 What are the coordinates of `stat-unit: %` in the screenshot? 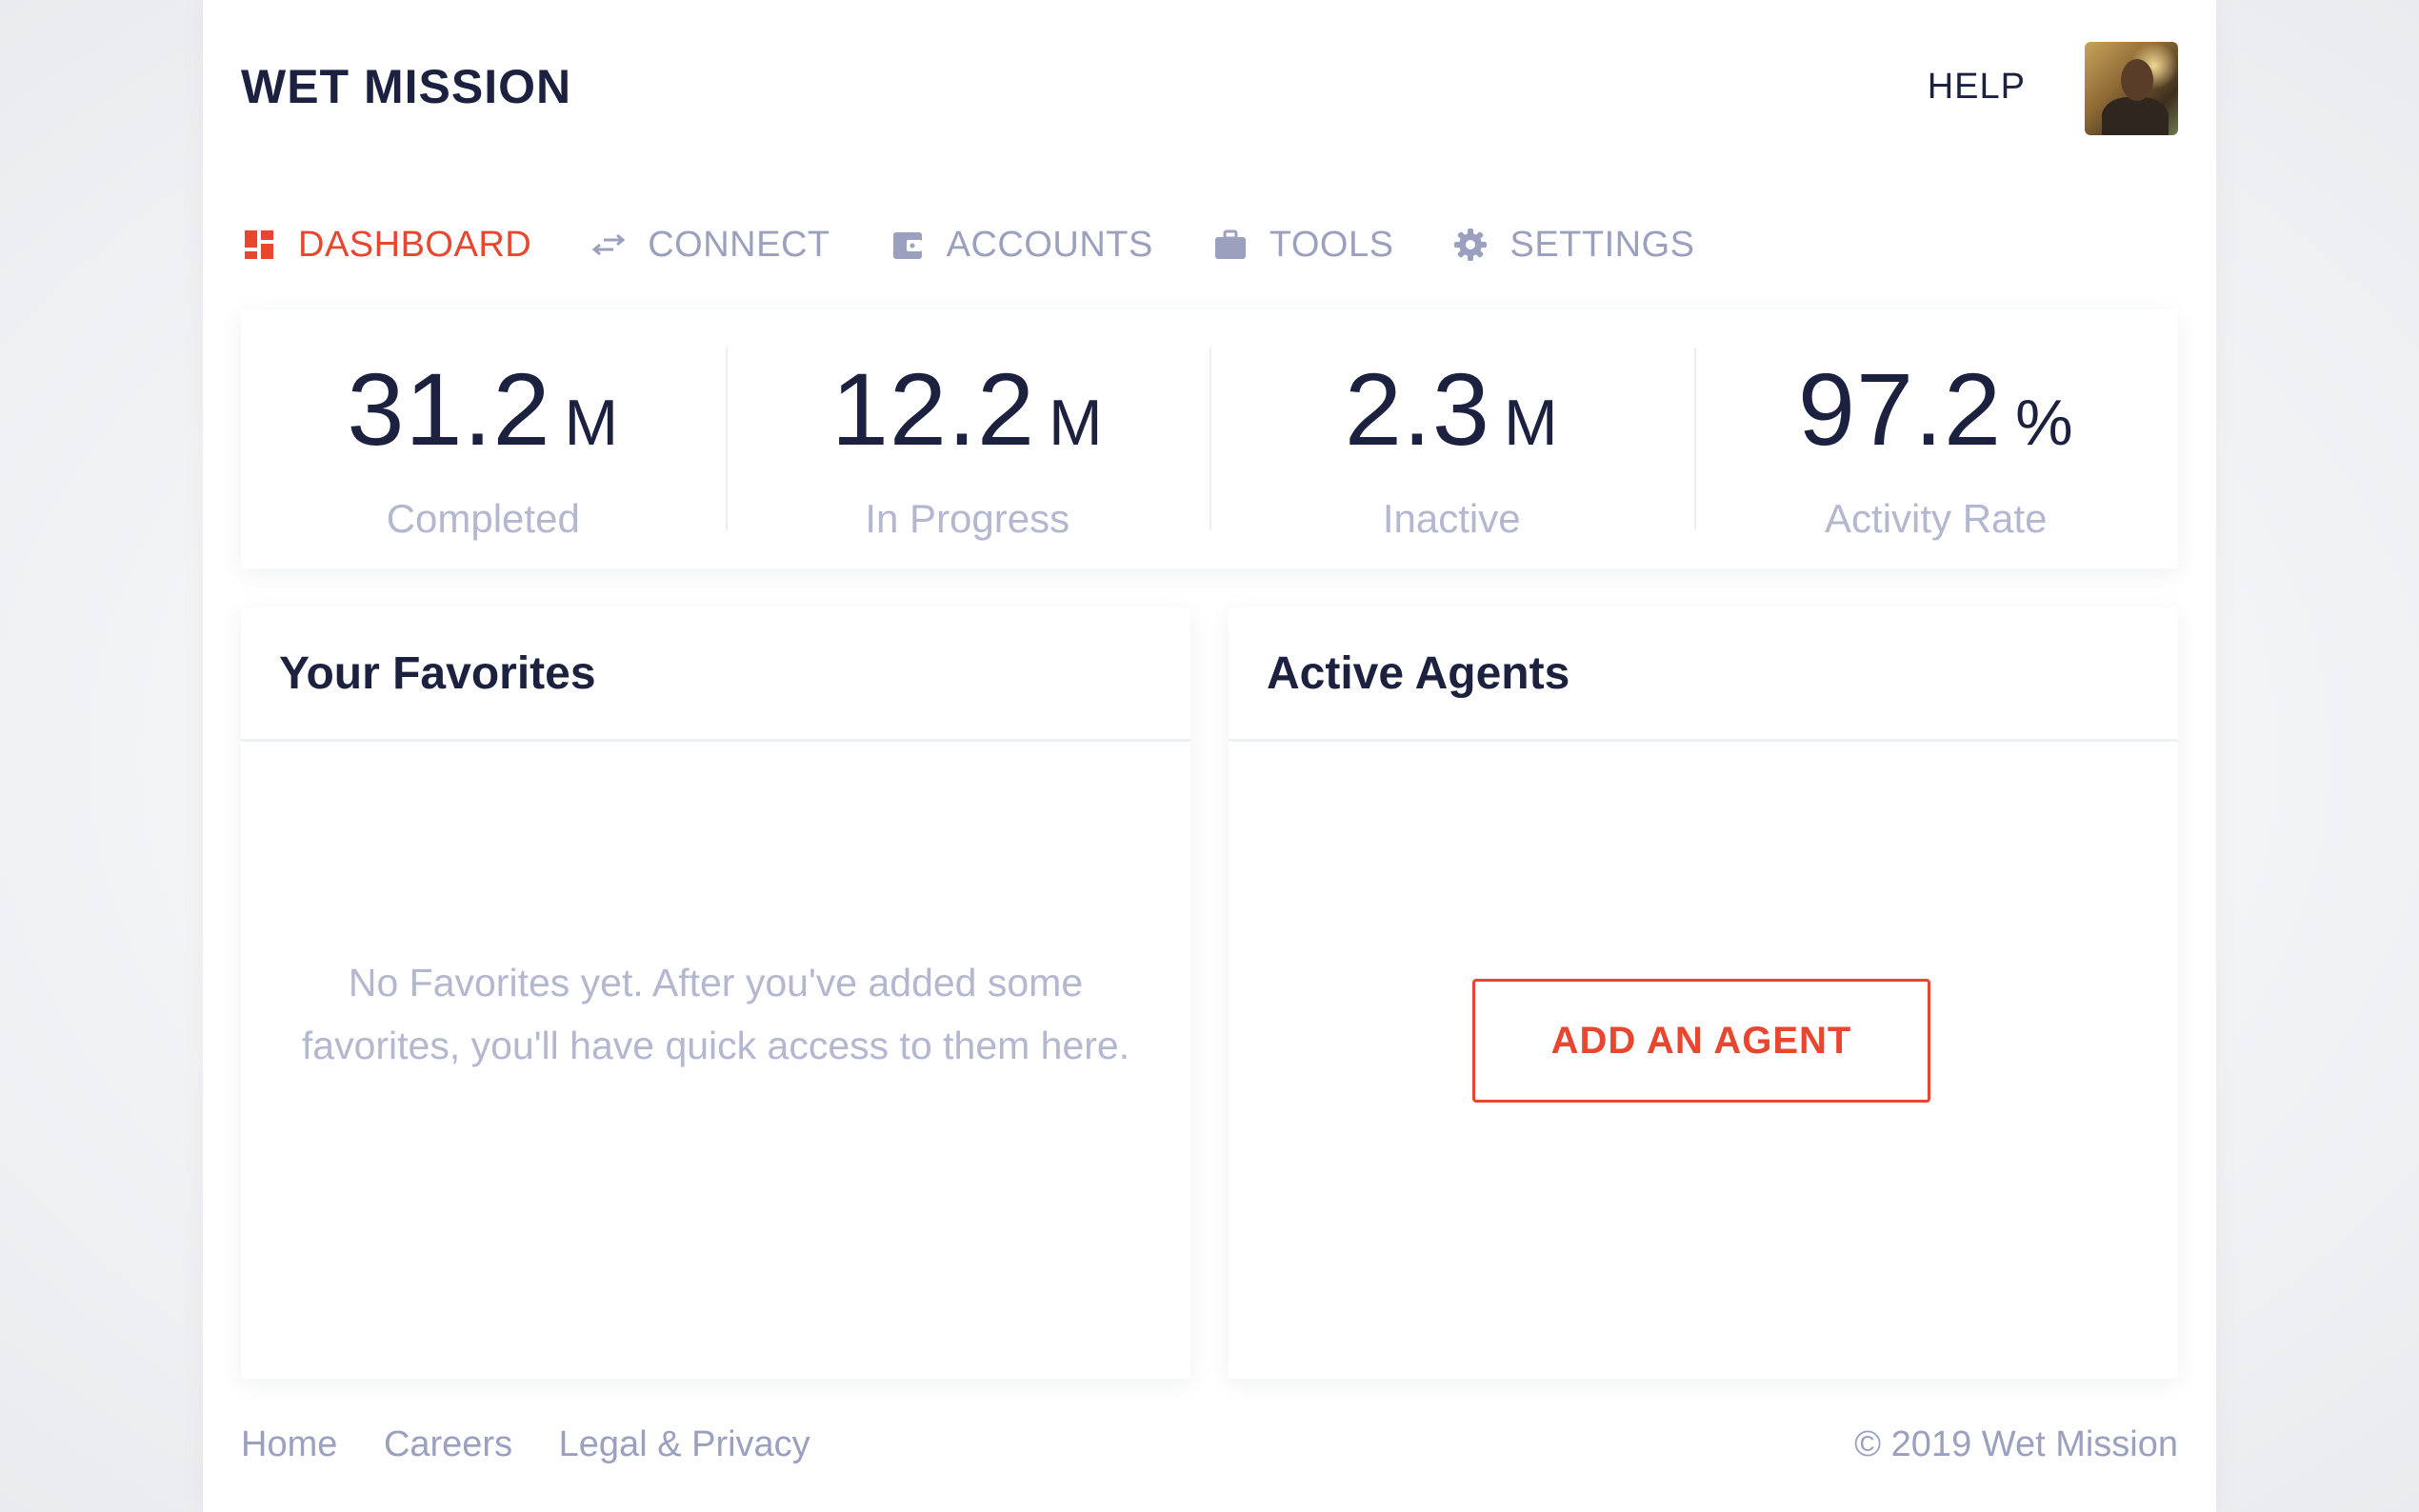 It's located at (2045, 423).